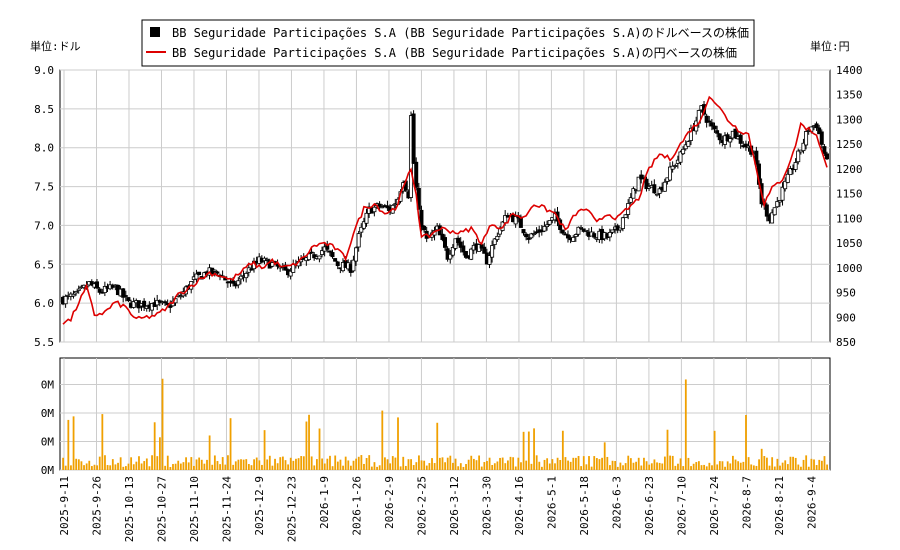 The image size is (900, 550). Describe the element at coordinates (519, 506) in the screenshot. I see `x-tick-label: 2026-4-16` at that location.